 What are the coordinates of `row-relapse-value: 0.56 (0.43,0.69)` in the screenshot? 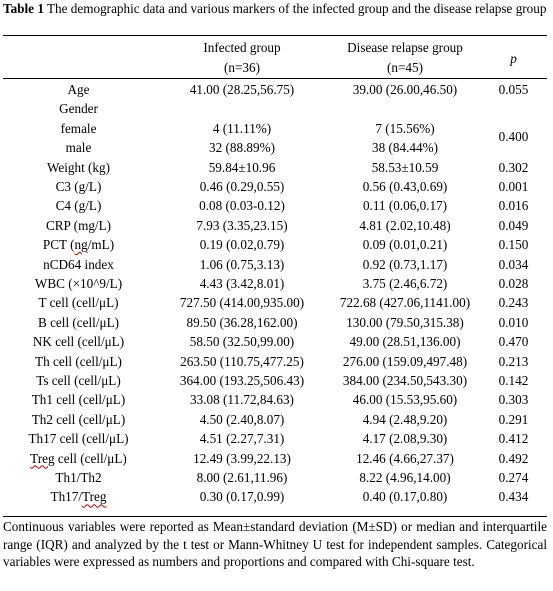 It's located at (405, 186).